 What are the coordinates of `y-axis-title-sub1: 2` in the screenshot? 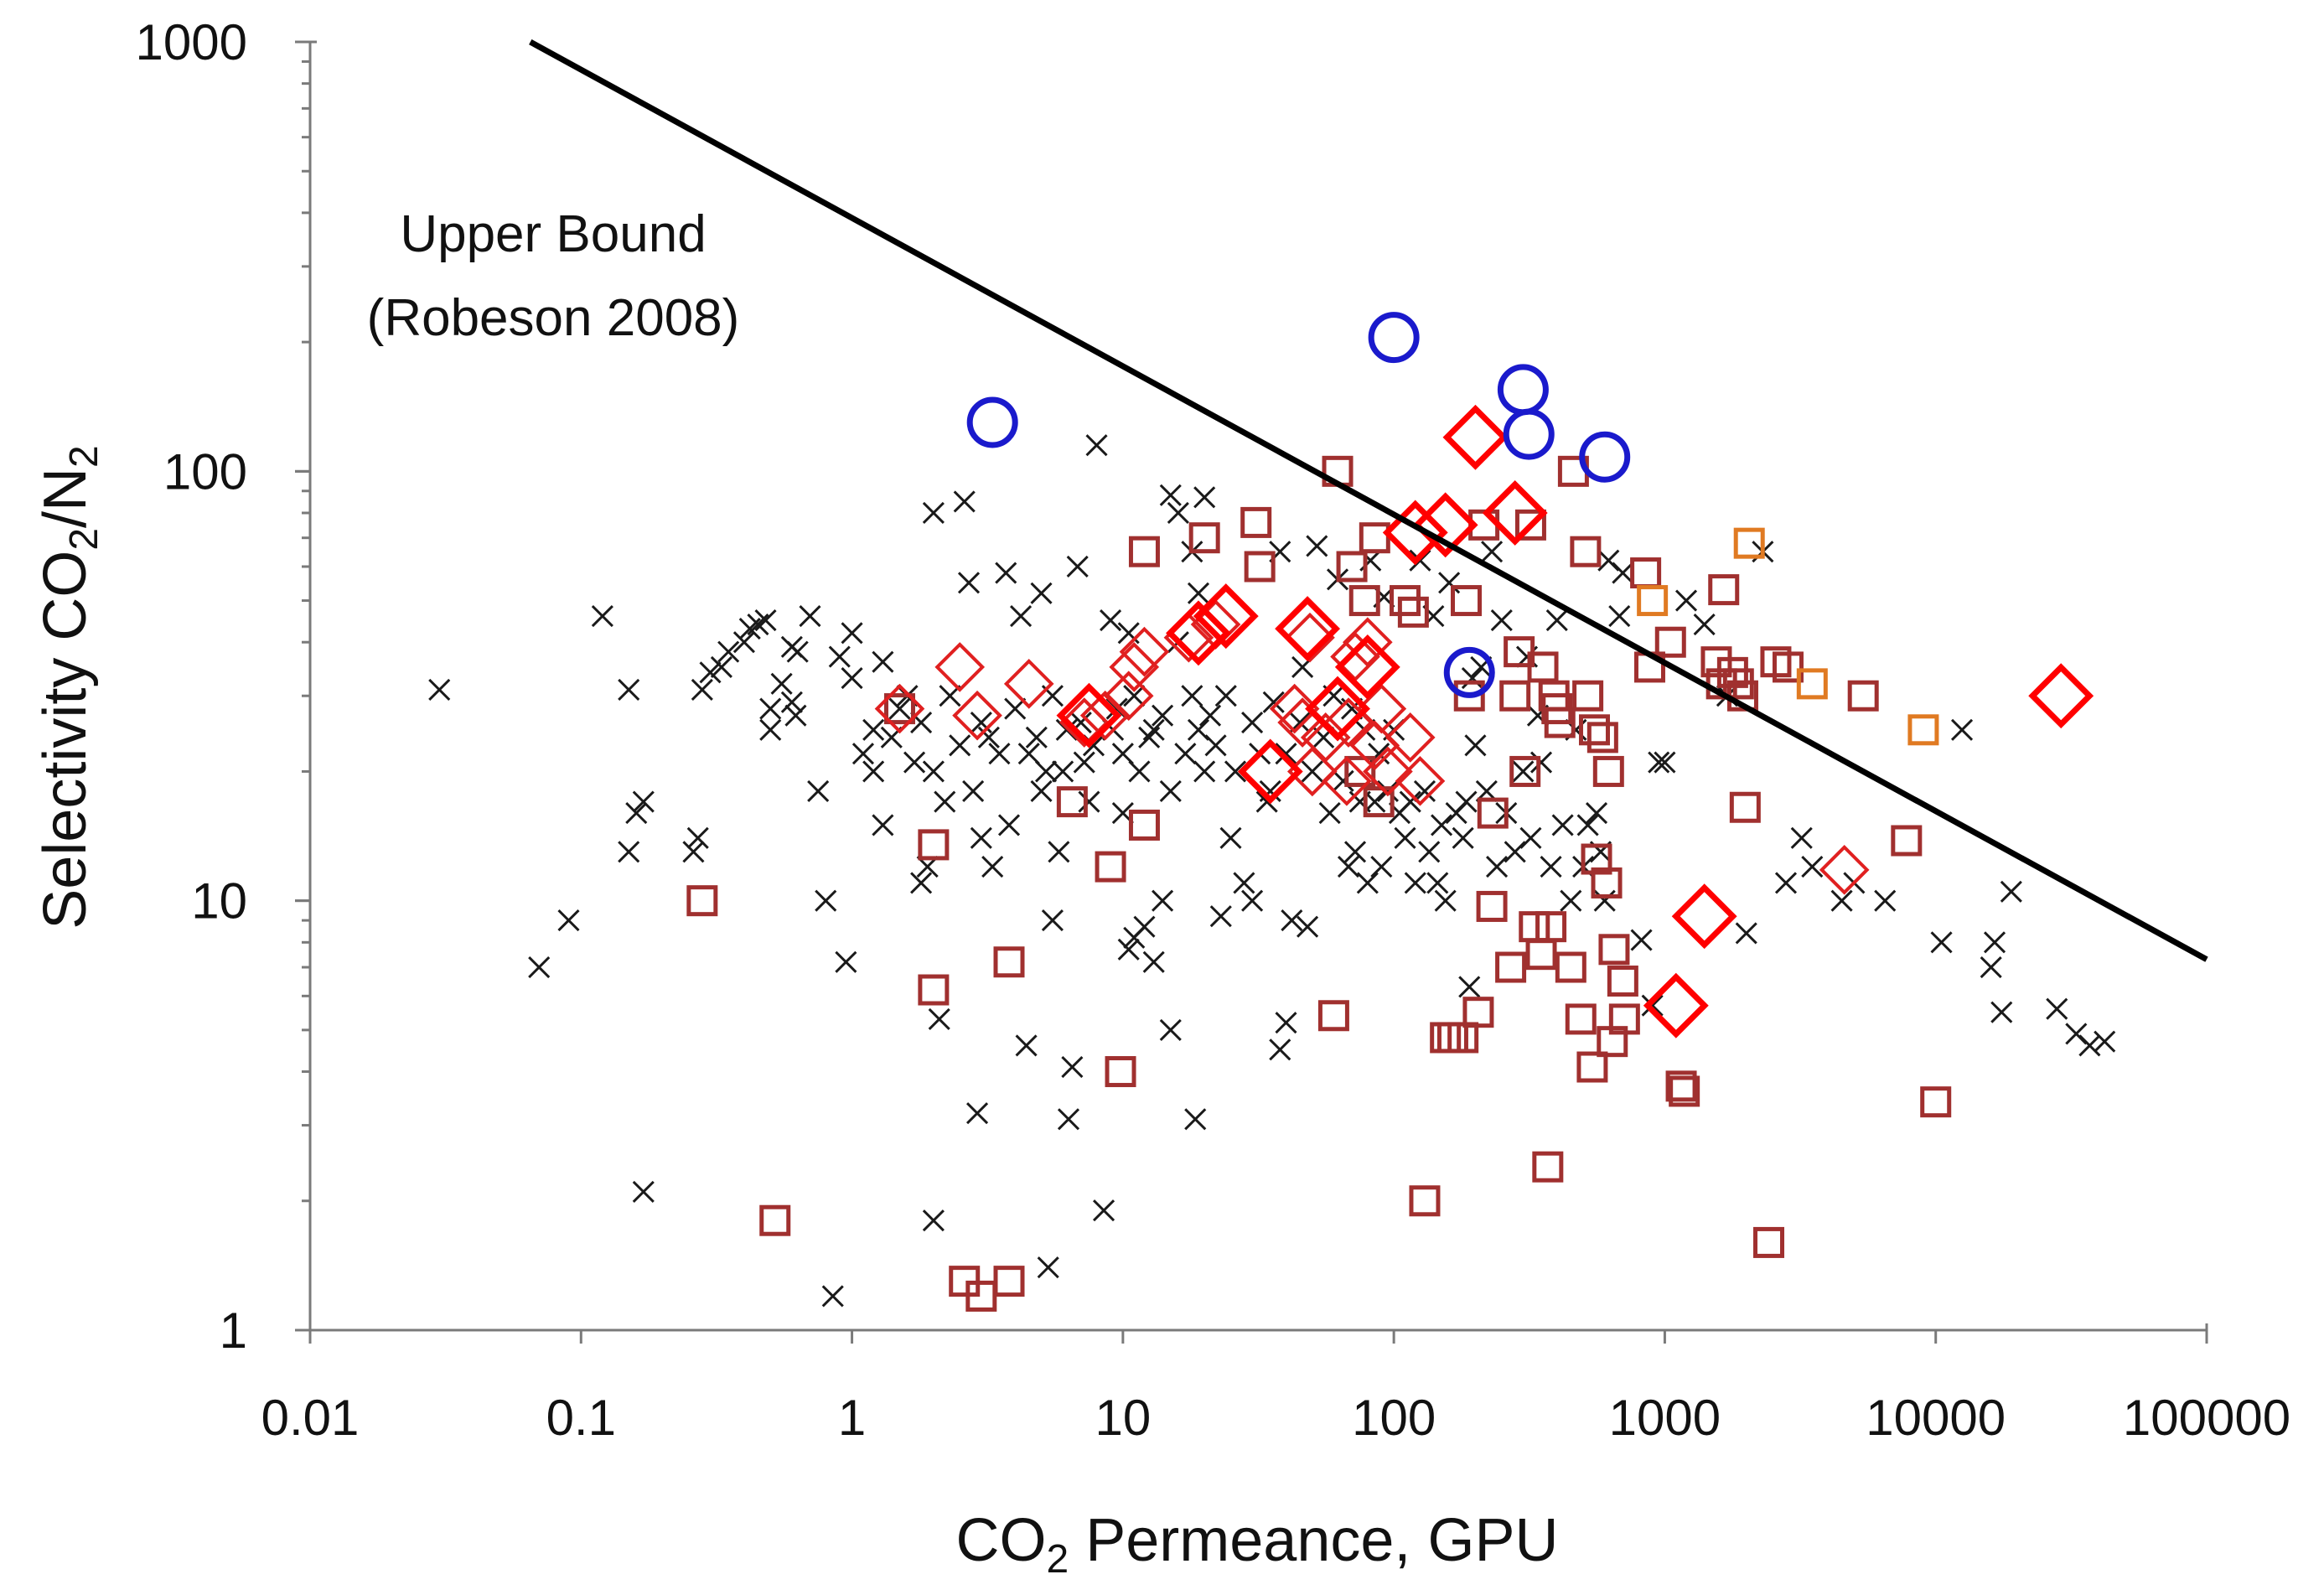 It's located at (84, 539).